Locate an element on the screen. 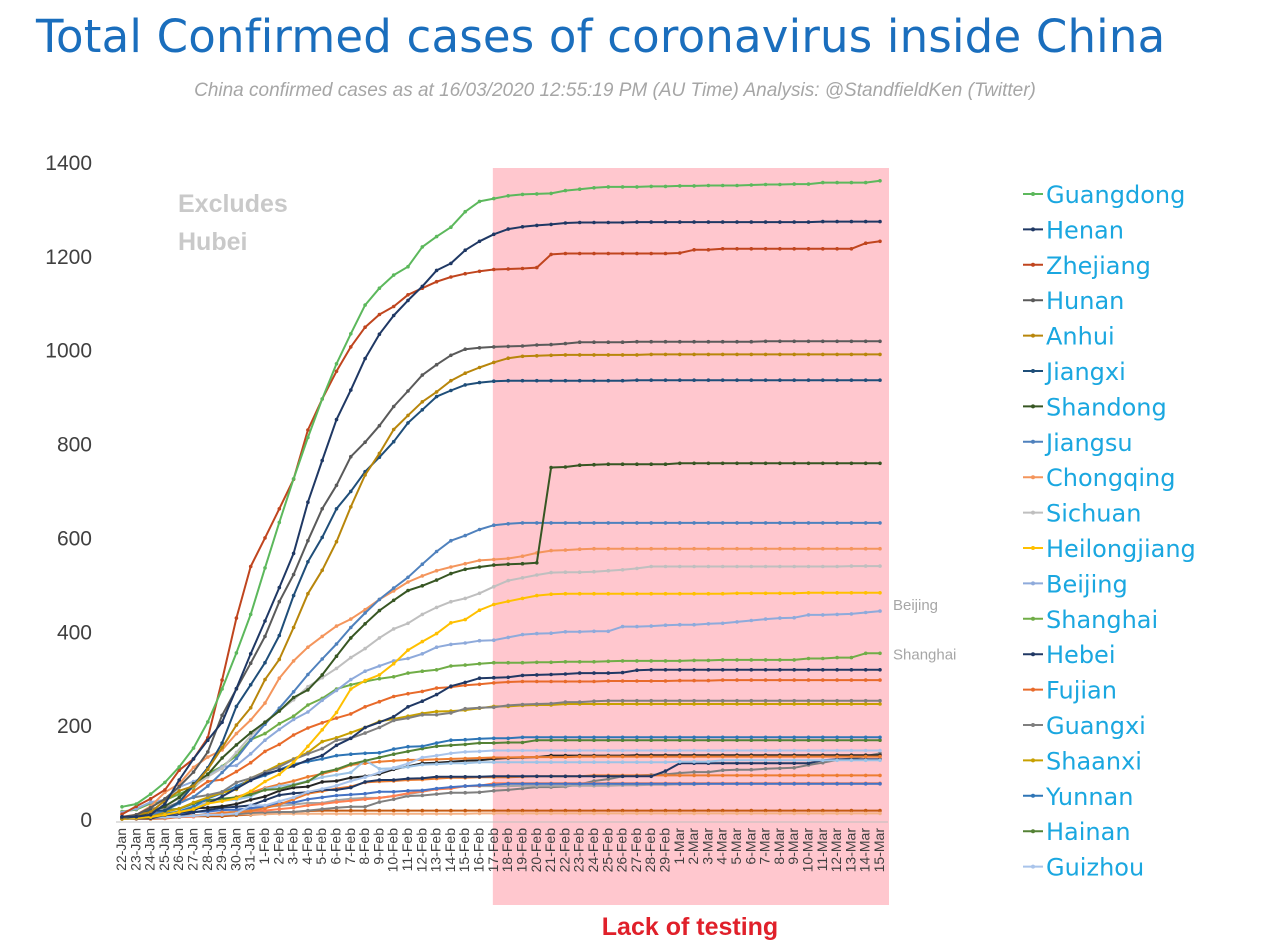 This screenshot has height=950, width=1280. x-tick-label: 6-Feb is located at coordinates (336, 846).